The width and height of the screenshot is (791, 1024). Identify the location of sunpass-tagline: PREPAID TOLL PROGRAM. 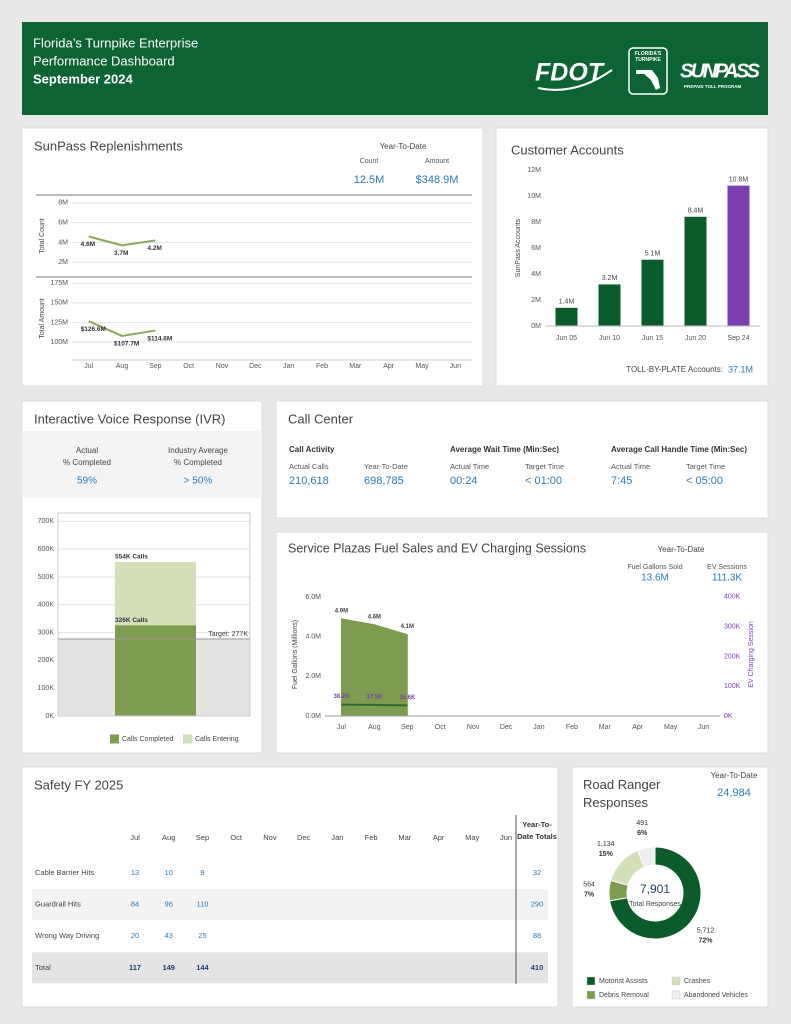
(713, 86).